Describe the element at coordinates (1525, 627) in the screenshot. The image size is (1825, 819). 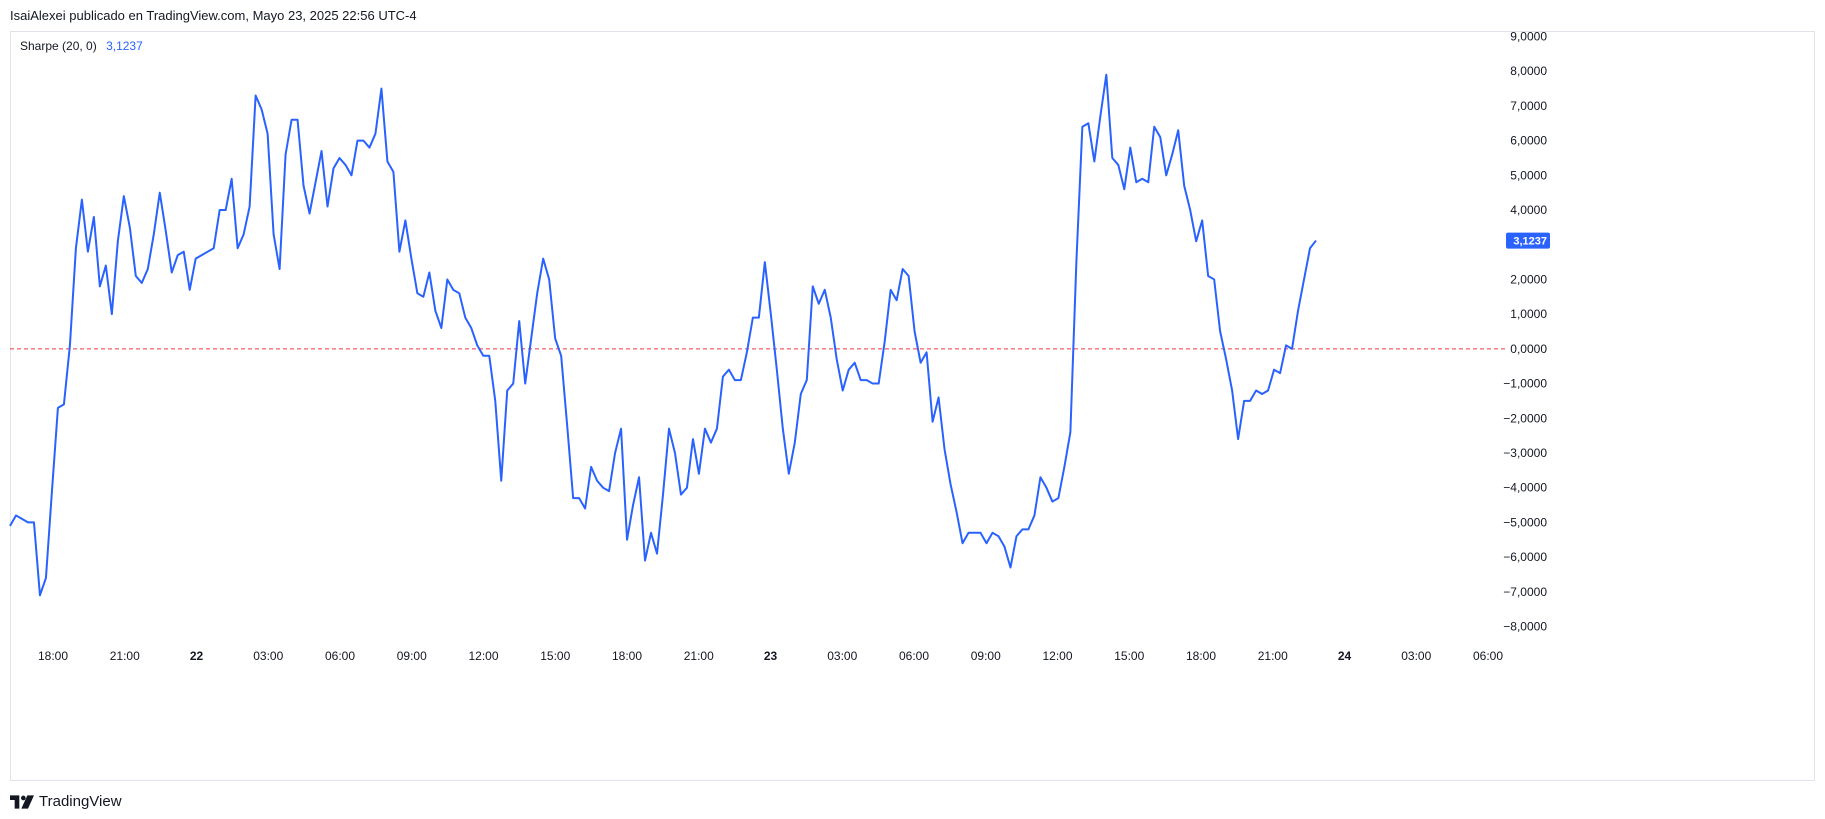
I see `y-tick-label: −8,0000` at that location.